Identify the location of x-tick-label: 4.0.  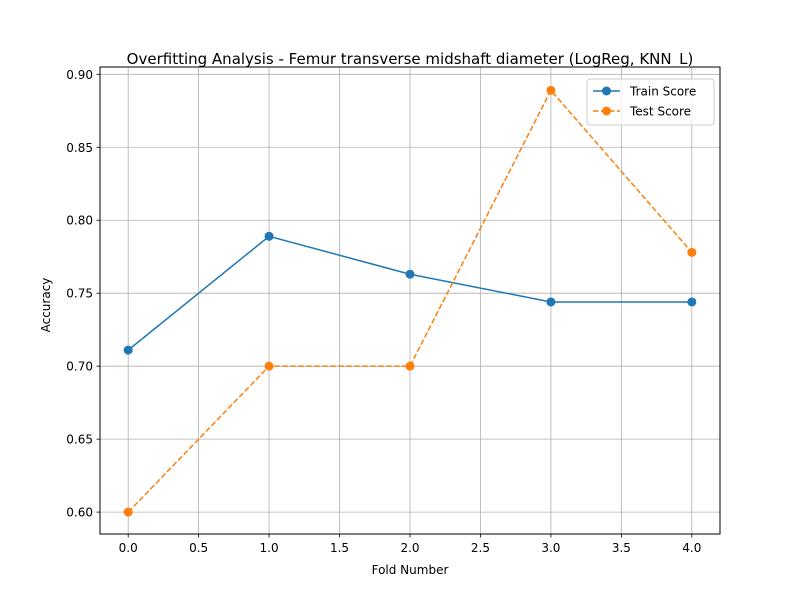
(691, 548).